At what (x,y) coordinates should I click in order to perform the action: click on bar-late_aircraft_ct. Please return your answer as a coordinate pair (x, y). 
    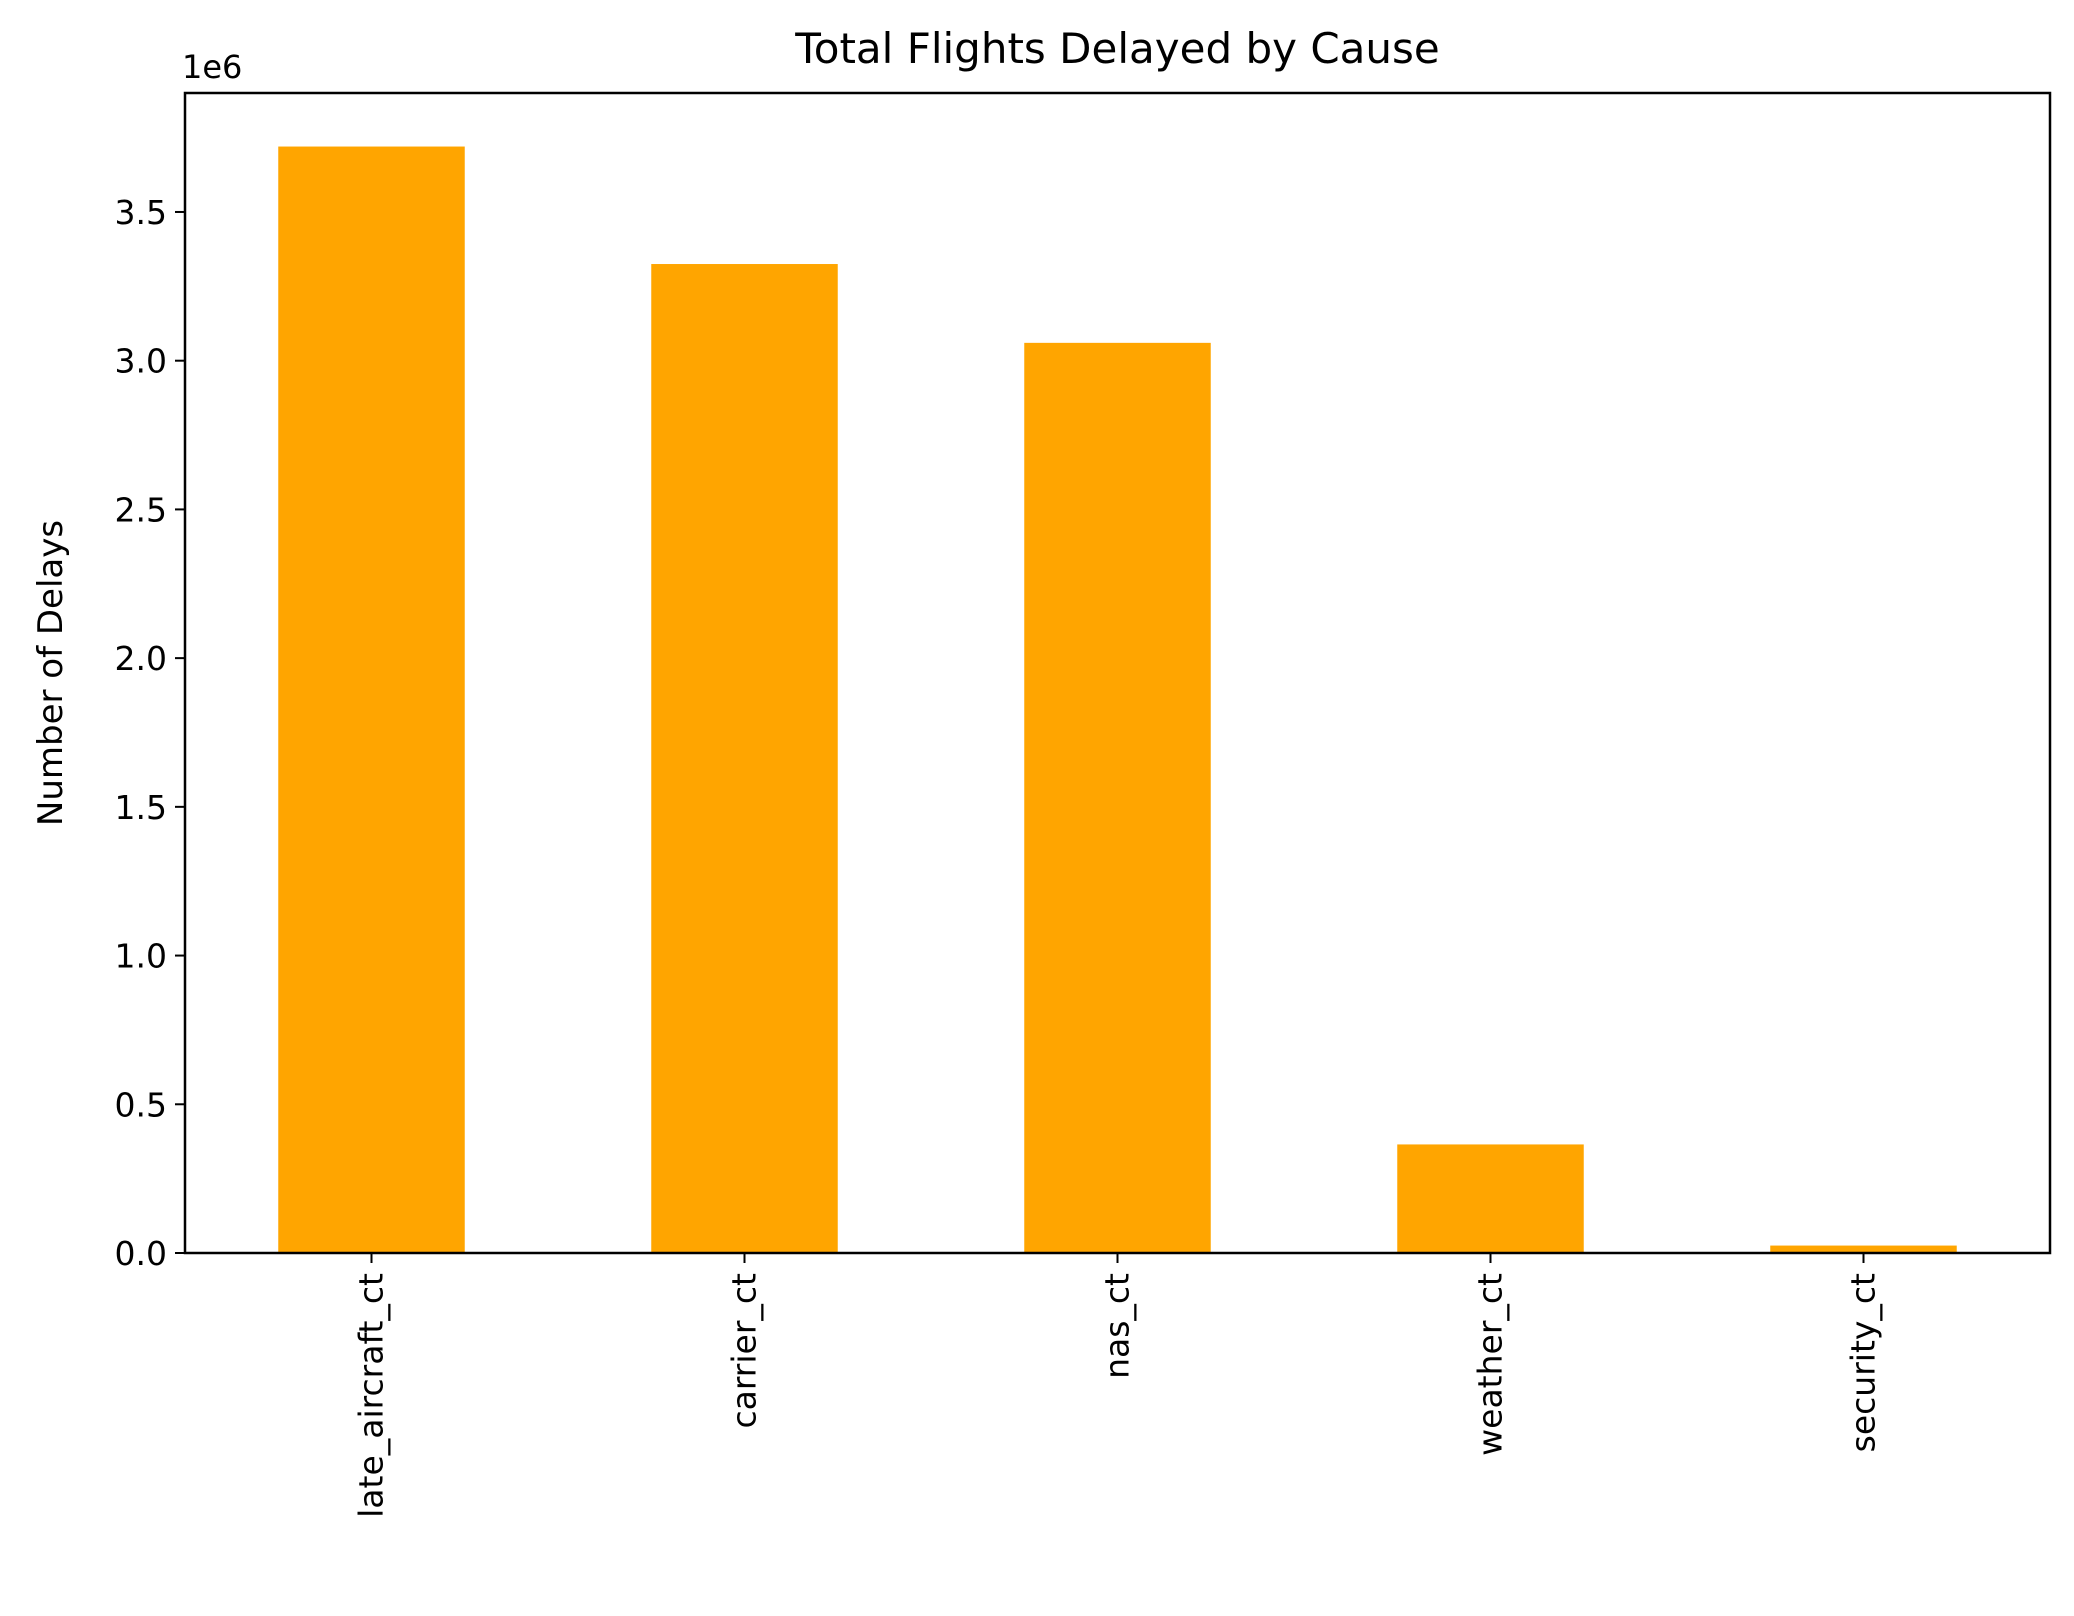
    Looking at the image, I should click on (371, 700).